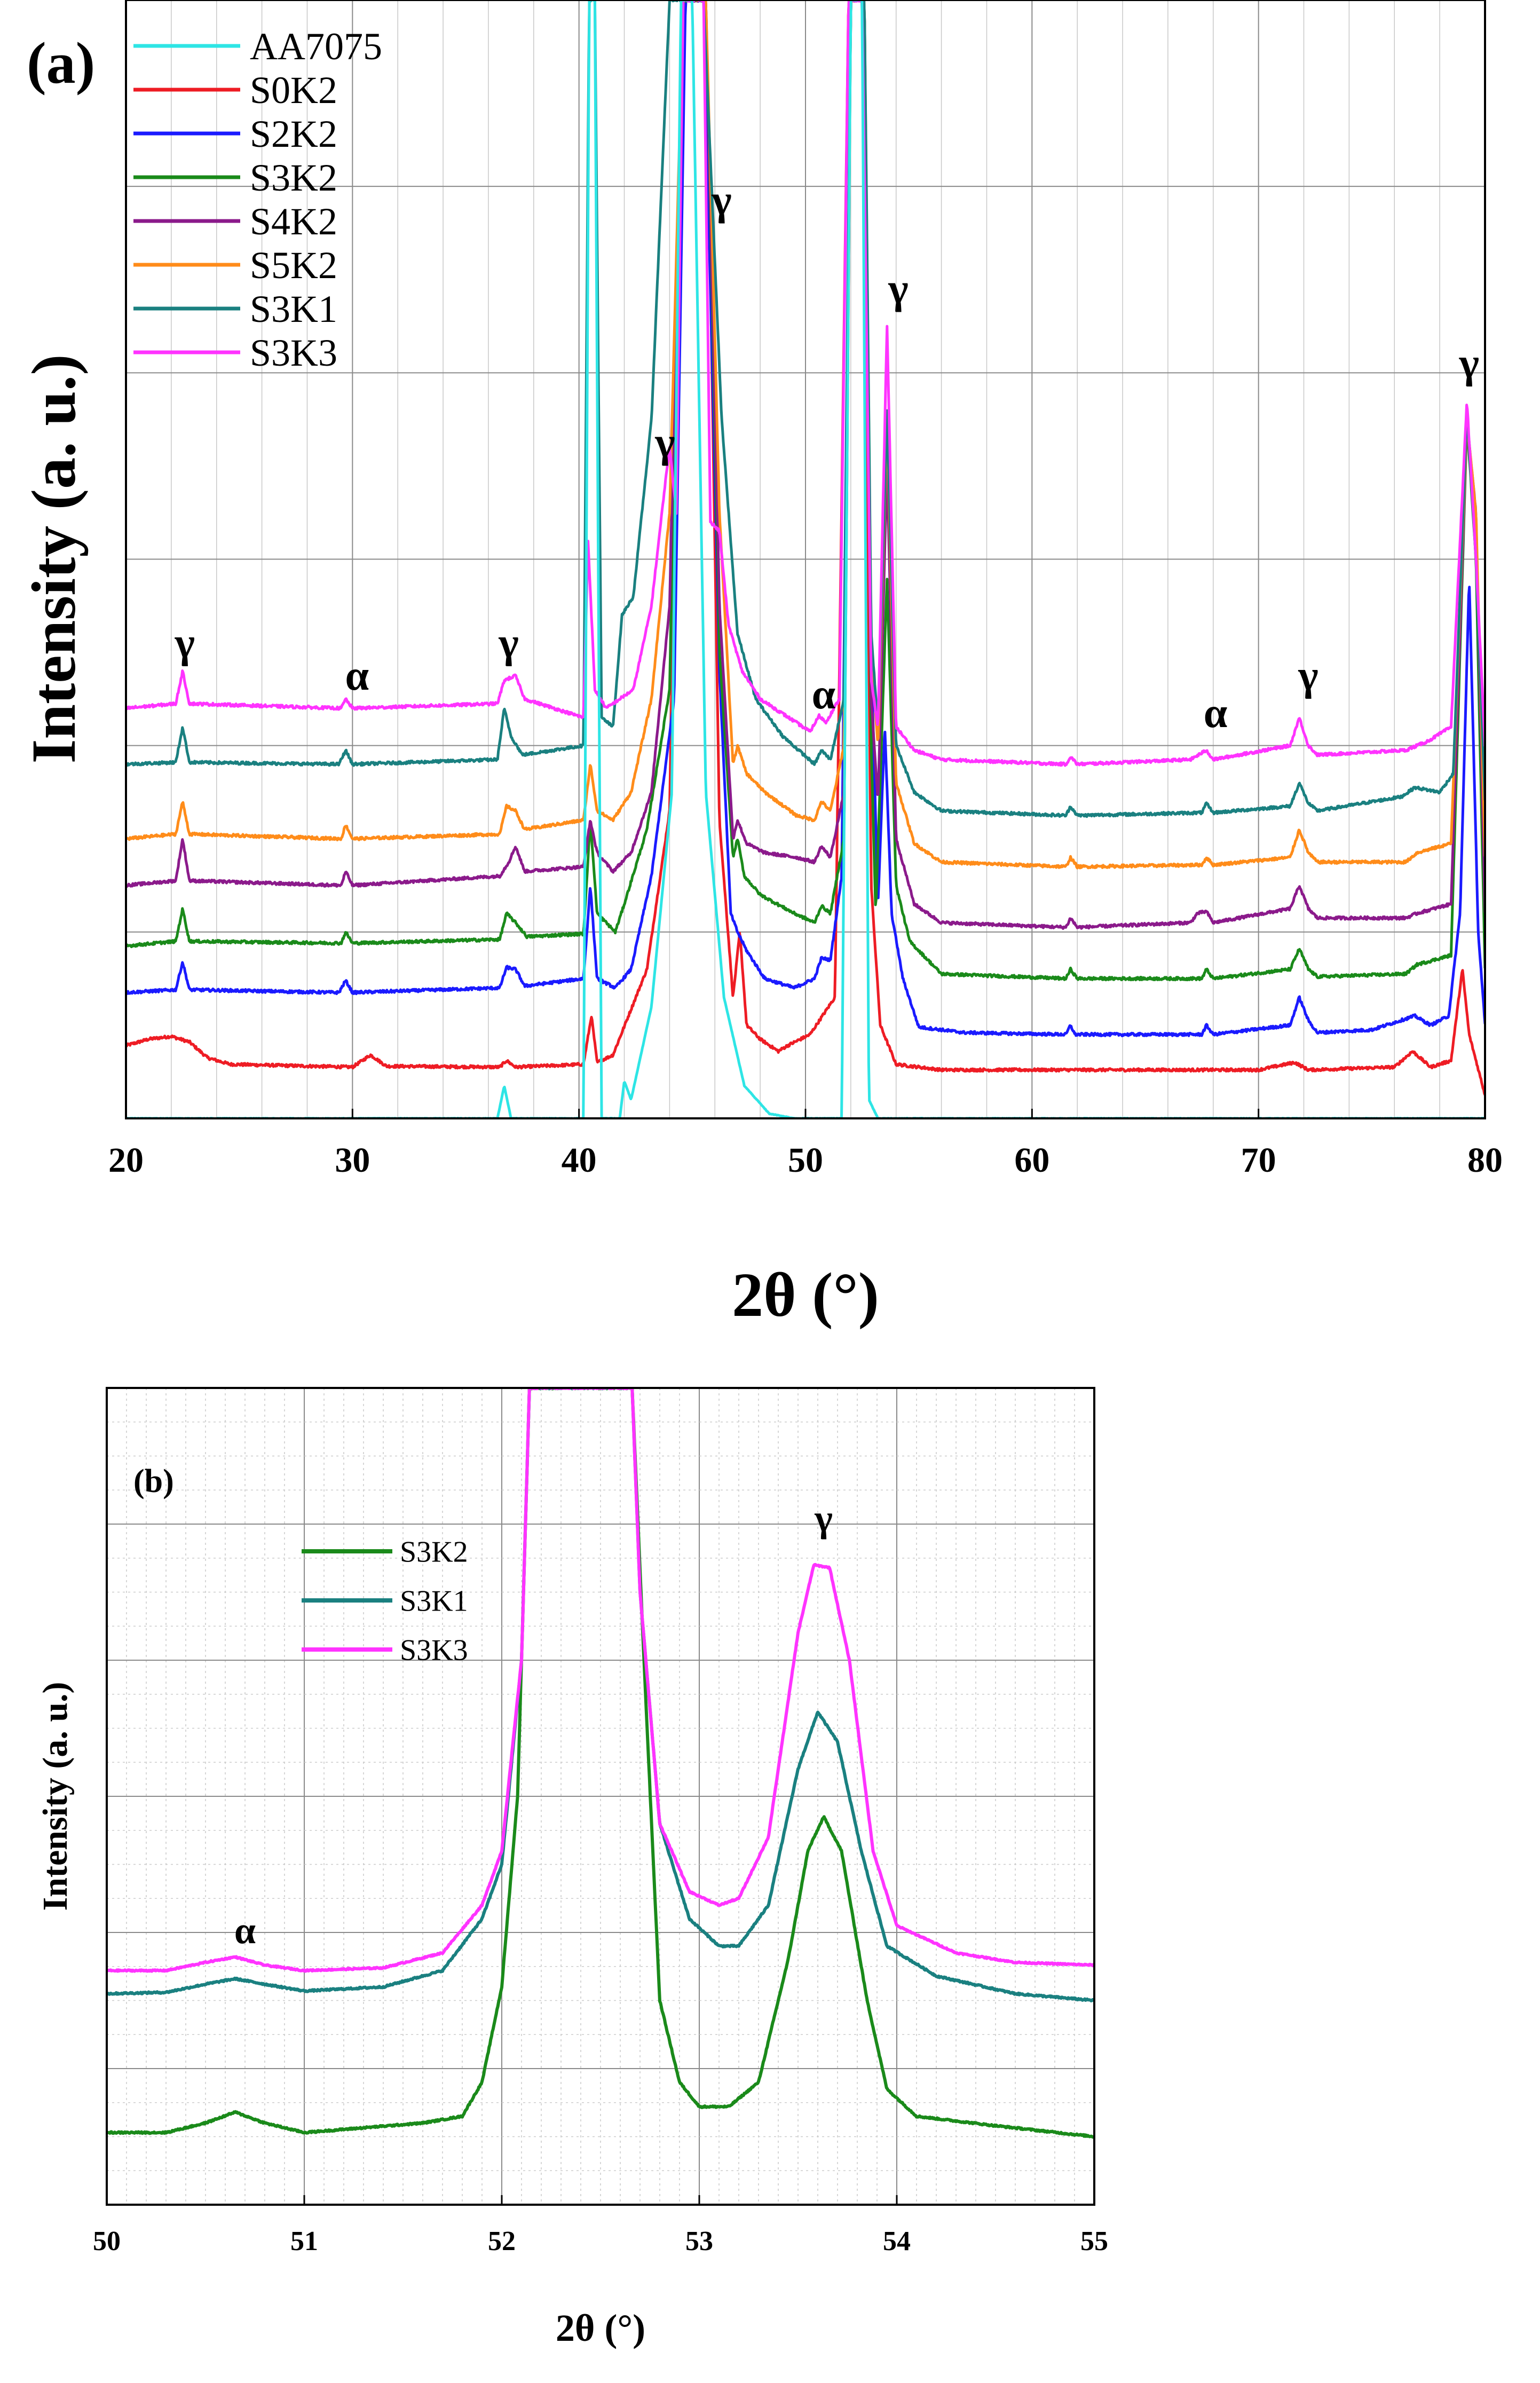 The image size is (1540, 2383). What do you see at coordinates (235, 265) in the screenshot?
I see `legend-item-s5k2: S5K2` at bounding box center [235, 265].